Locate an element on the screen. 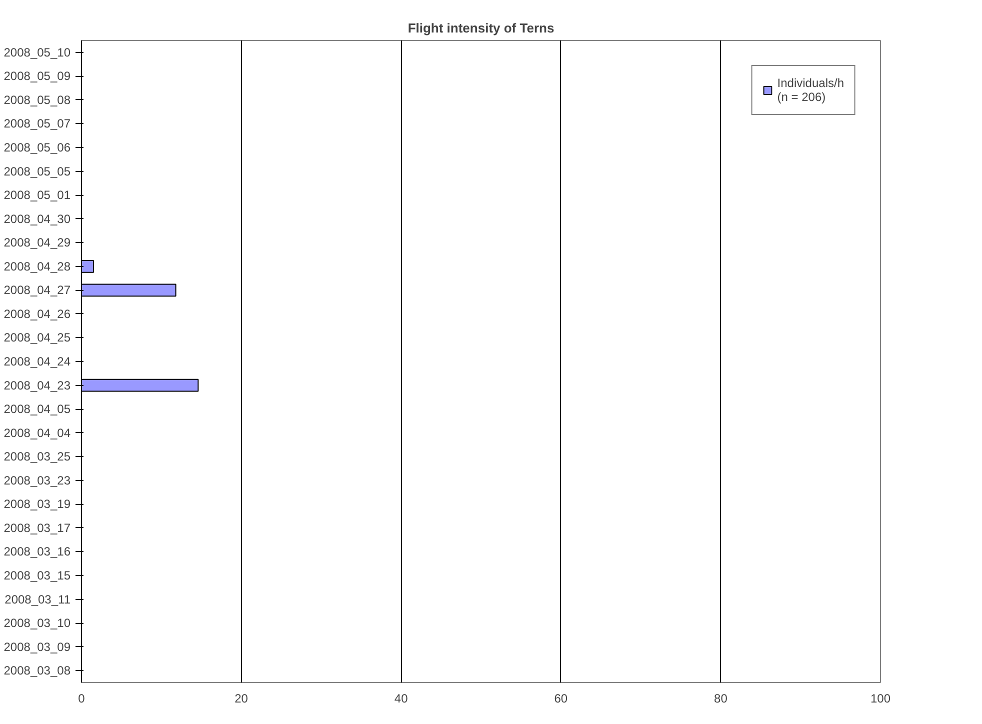  y-tick-label: 2008_03_25 is located at coordinates (37, 457).